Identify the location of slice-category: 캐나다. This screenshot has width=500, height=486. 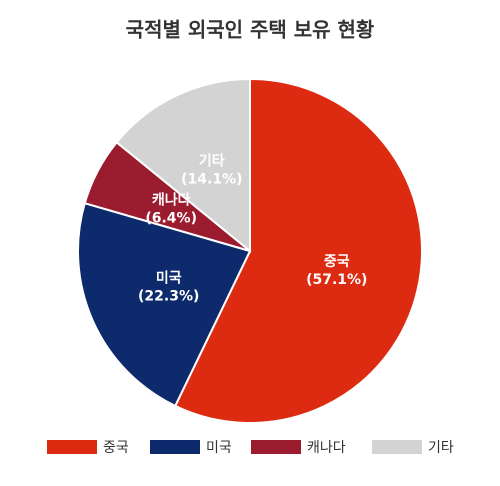
(171, 201).